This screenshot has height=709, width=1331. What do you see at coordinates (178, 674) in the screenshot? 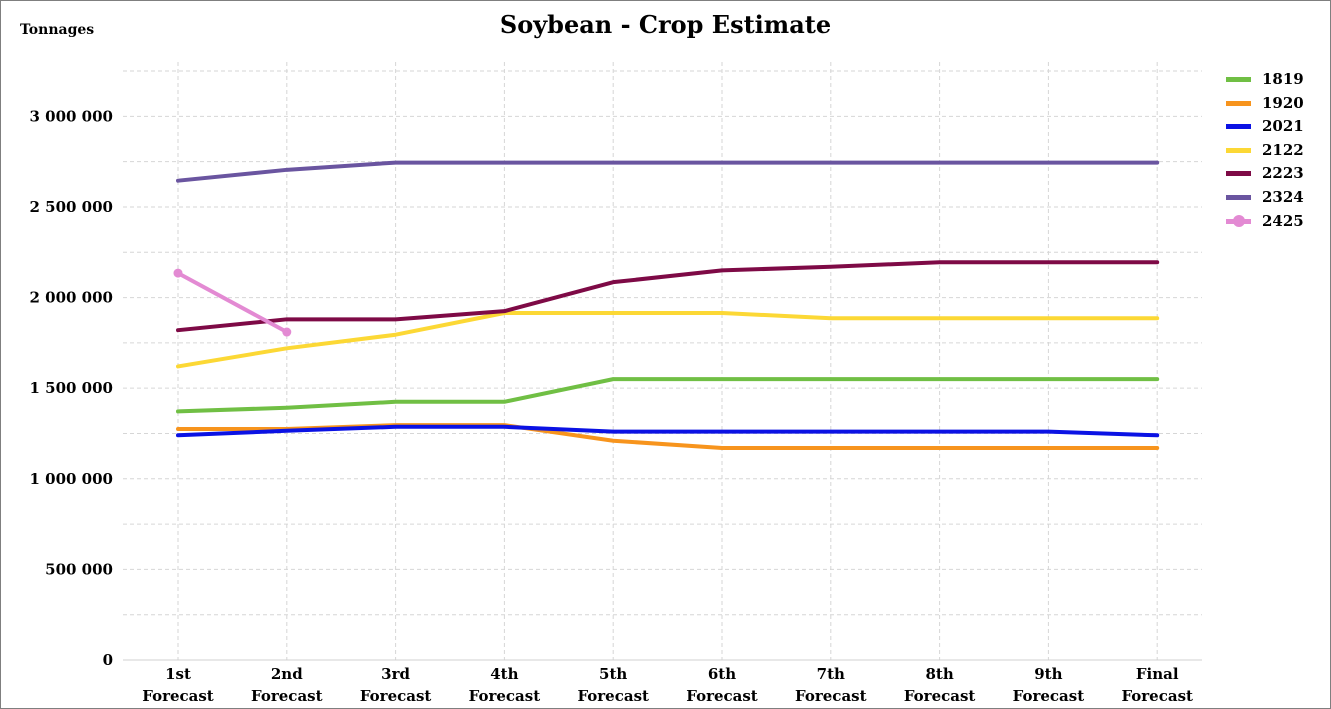
I see `x-tick-label: 1st` at bounding box center [178, 674].